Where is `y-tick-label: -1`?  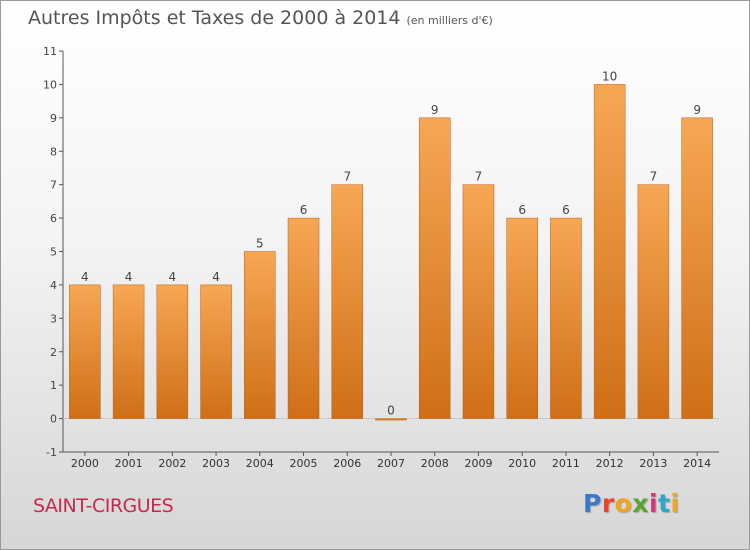
y-tick-label: -1 is located at coordinates (51, 452).